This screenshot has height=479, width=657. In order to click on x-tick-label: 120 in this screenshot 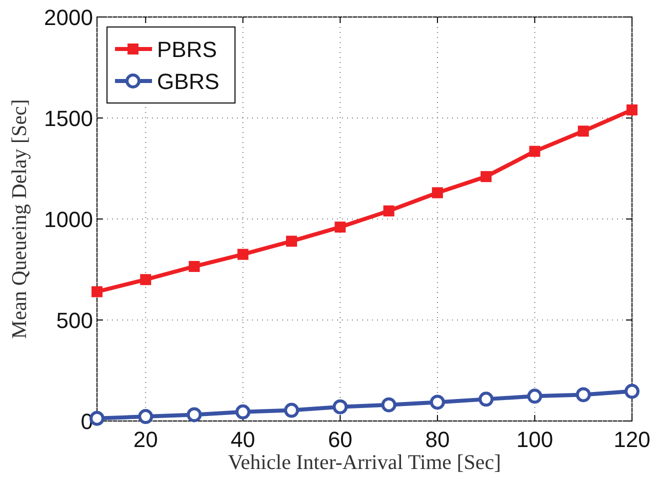, I will do `click(632, 439)`.